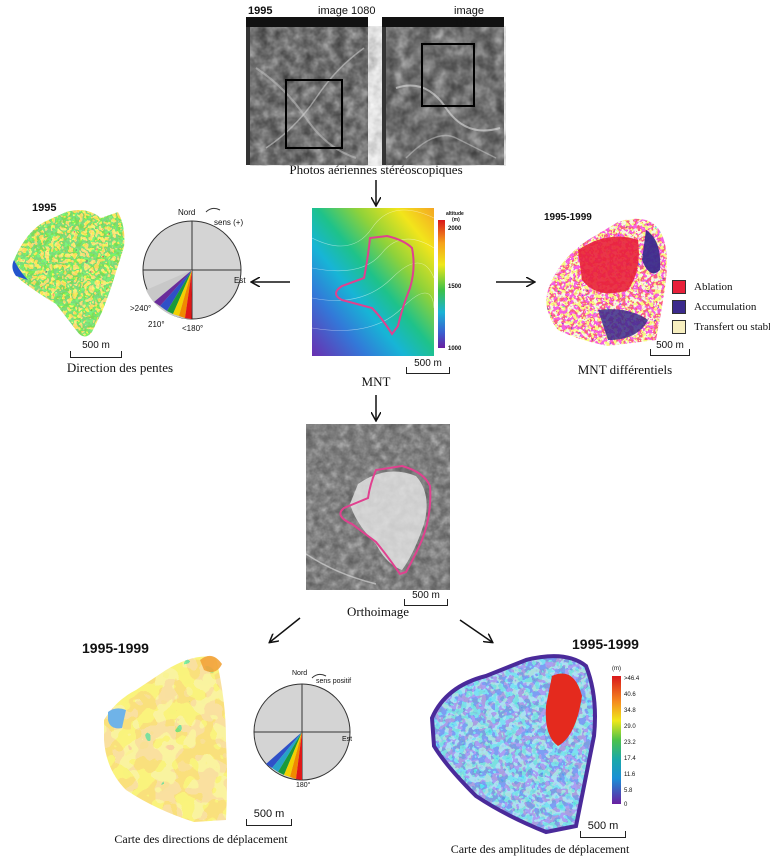  I want to click on photos-caption: Photos aériennes stéréoscopiques, so click(376, 169).